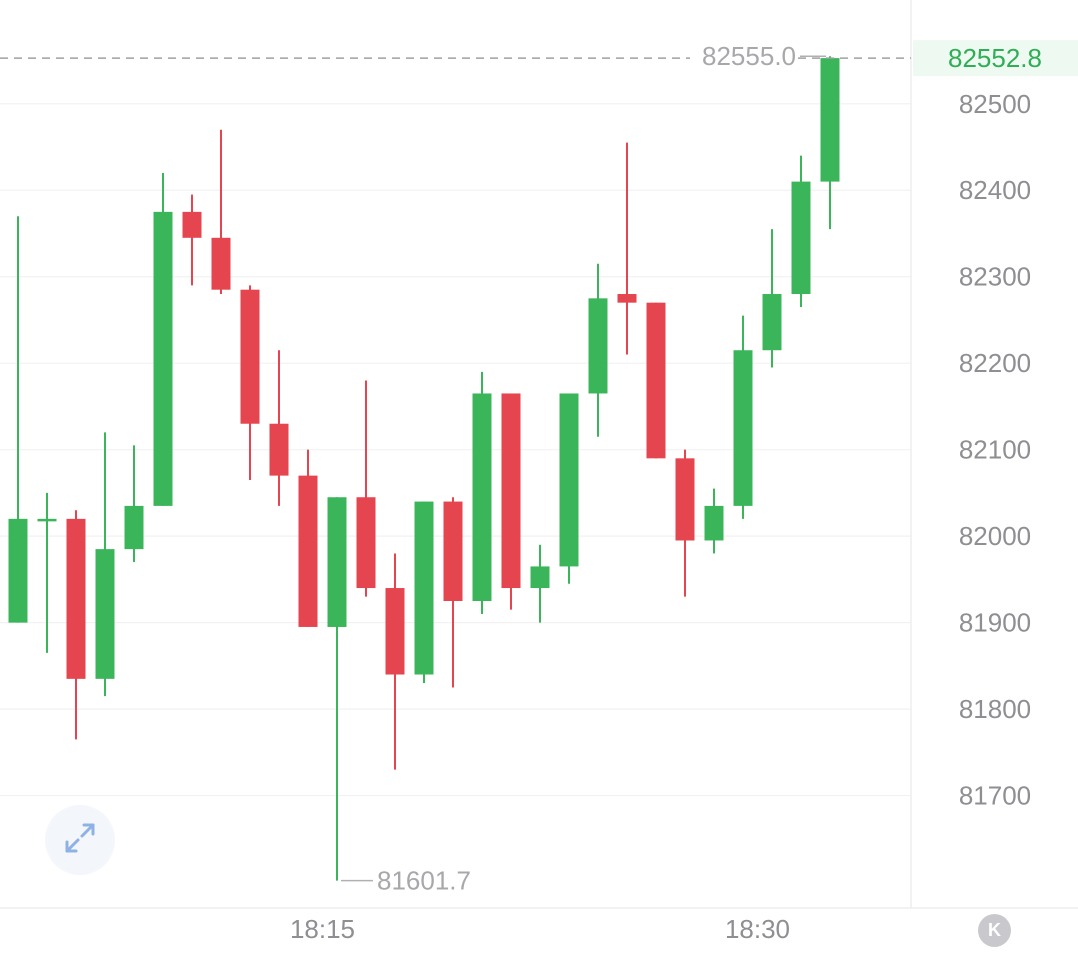 The height and width of the screenshot is (954, 1078). I want to click on y-tick-label: 82000, so click(995, 536).